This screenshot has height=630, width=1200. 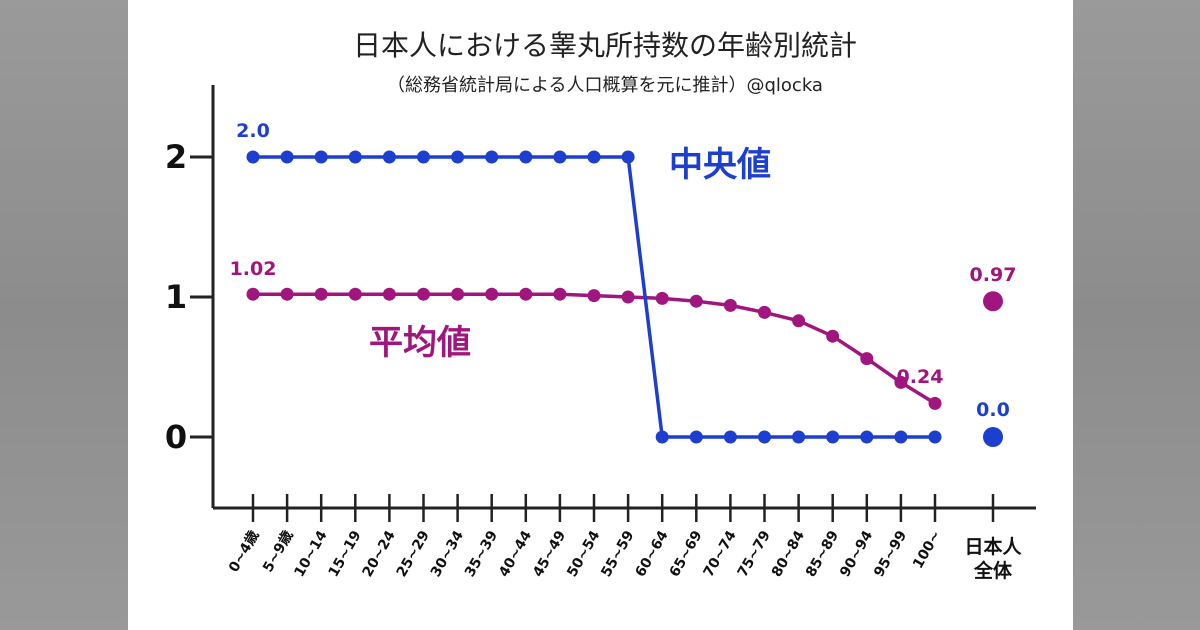 I want to click on label-median-first: 2.0, so click(x=253, y=131).